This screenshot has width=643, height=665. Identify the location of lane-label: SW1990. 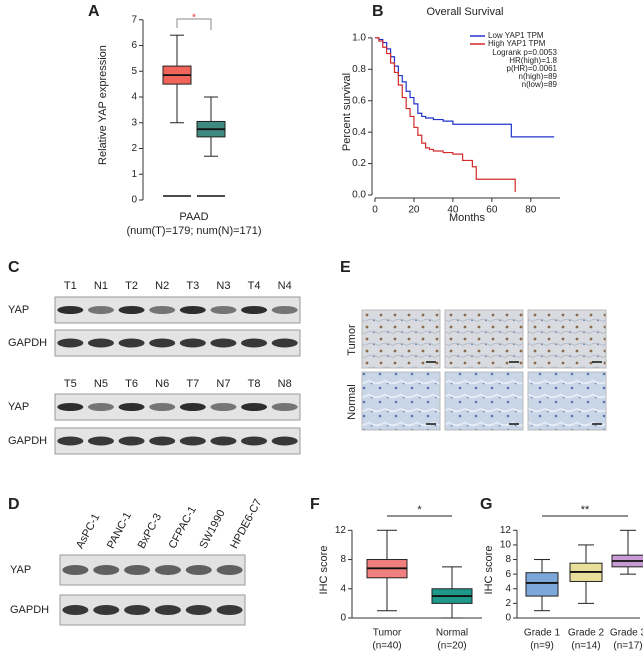
(212, 529).